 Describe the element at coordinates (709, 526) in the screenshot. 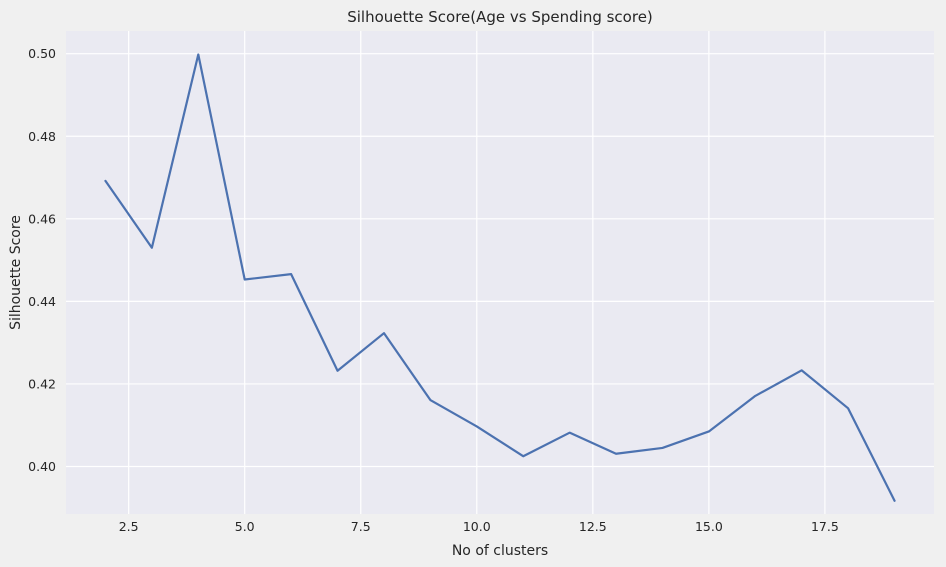

I see `x-tick-label: 15.0` at that location.